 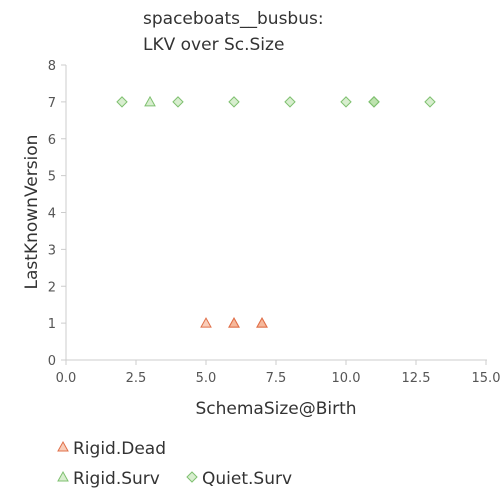 I want to click on y-tick-label: 6, so click(x=52, y=140).